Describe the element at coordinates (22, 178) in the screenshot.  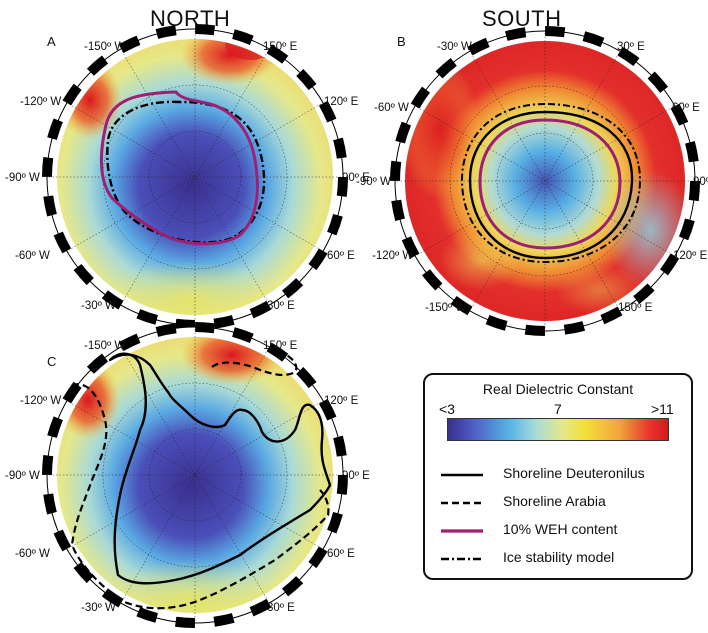
I see `panel-a-lon-label: -90º W` at that location.